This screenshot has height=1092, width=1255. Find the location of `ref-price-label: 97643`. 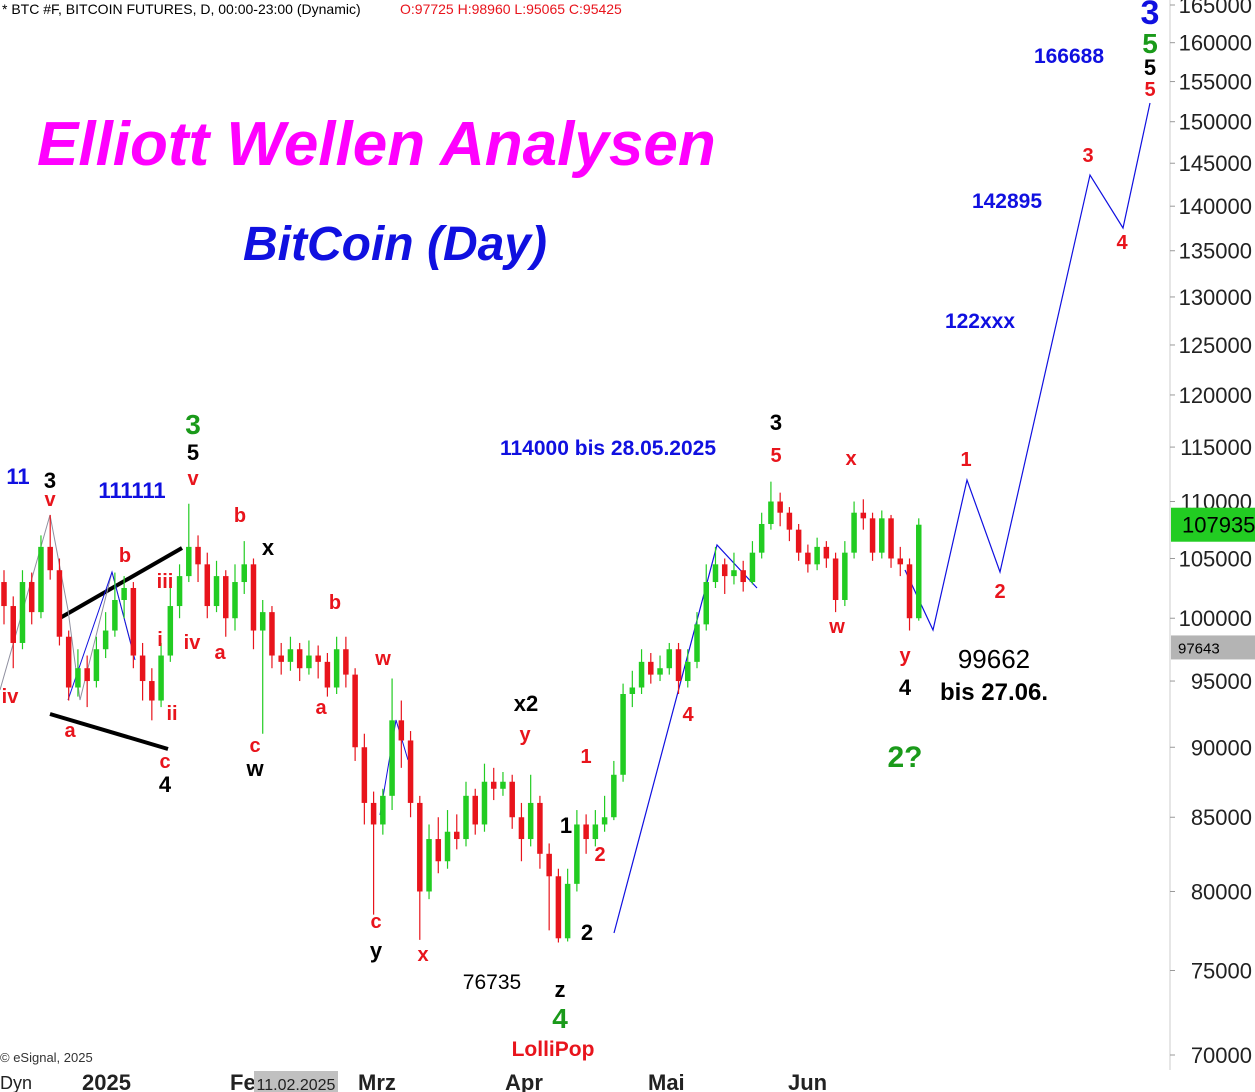

ref-price-label: 97643 is located at coordinates (1199, 648).